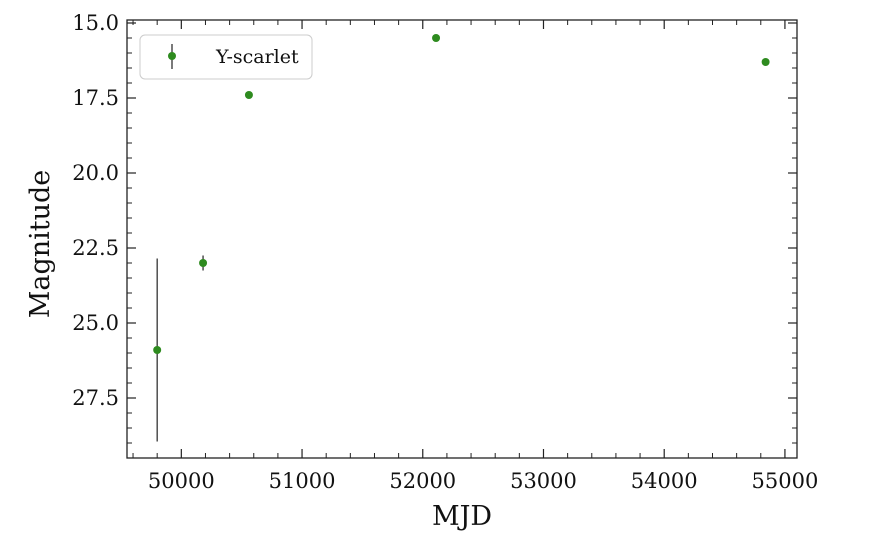 Image resolution: width=872 pixels, height=540 pixels. Describe the element at coordinates (95, 98) in the screenshot. I see `y-tick-label: 17.5` at that location.